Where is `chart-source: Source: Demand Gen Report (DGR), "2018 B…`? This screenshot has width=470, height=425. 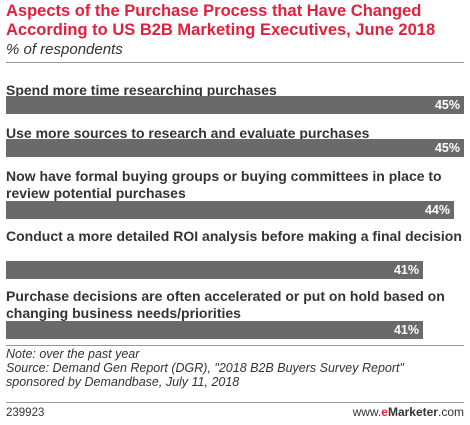
chart-source: Source: Demand Gen Report (DGR), "2018 B… is located at coordinates (205, 375).